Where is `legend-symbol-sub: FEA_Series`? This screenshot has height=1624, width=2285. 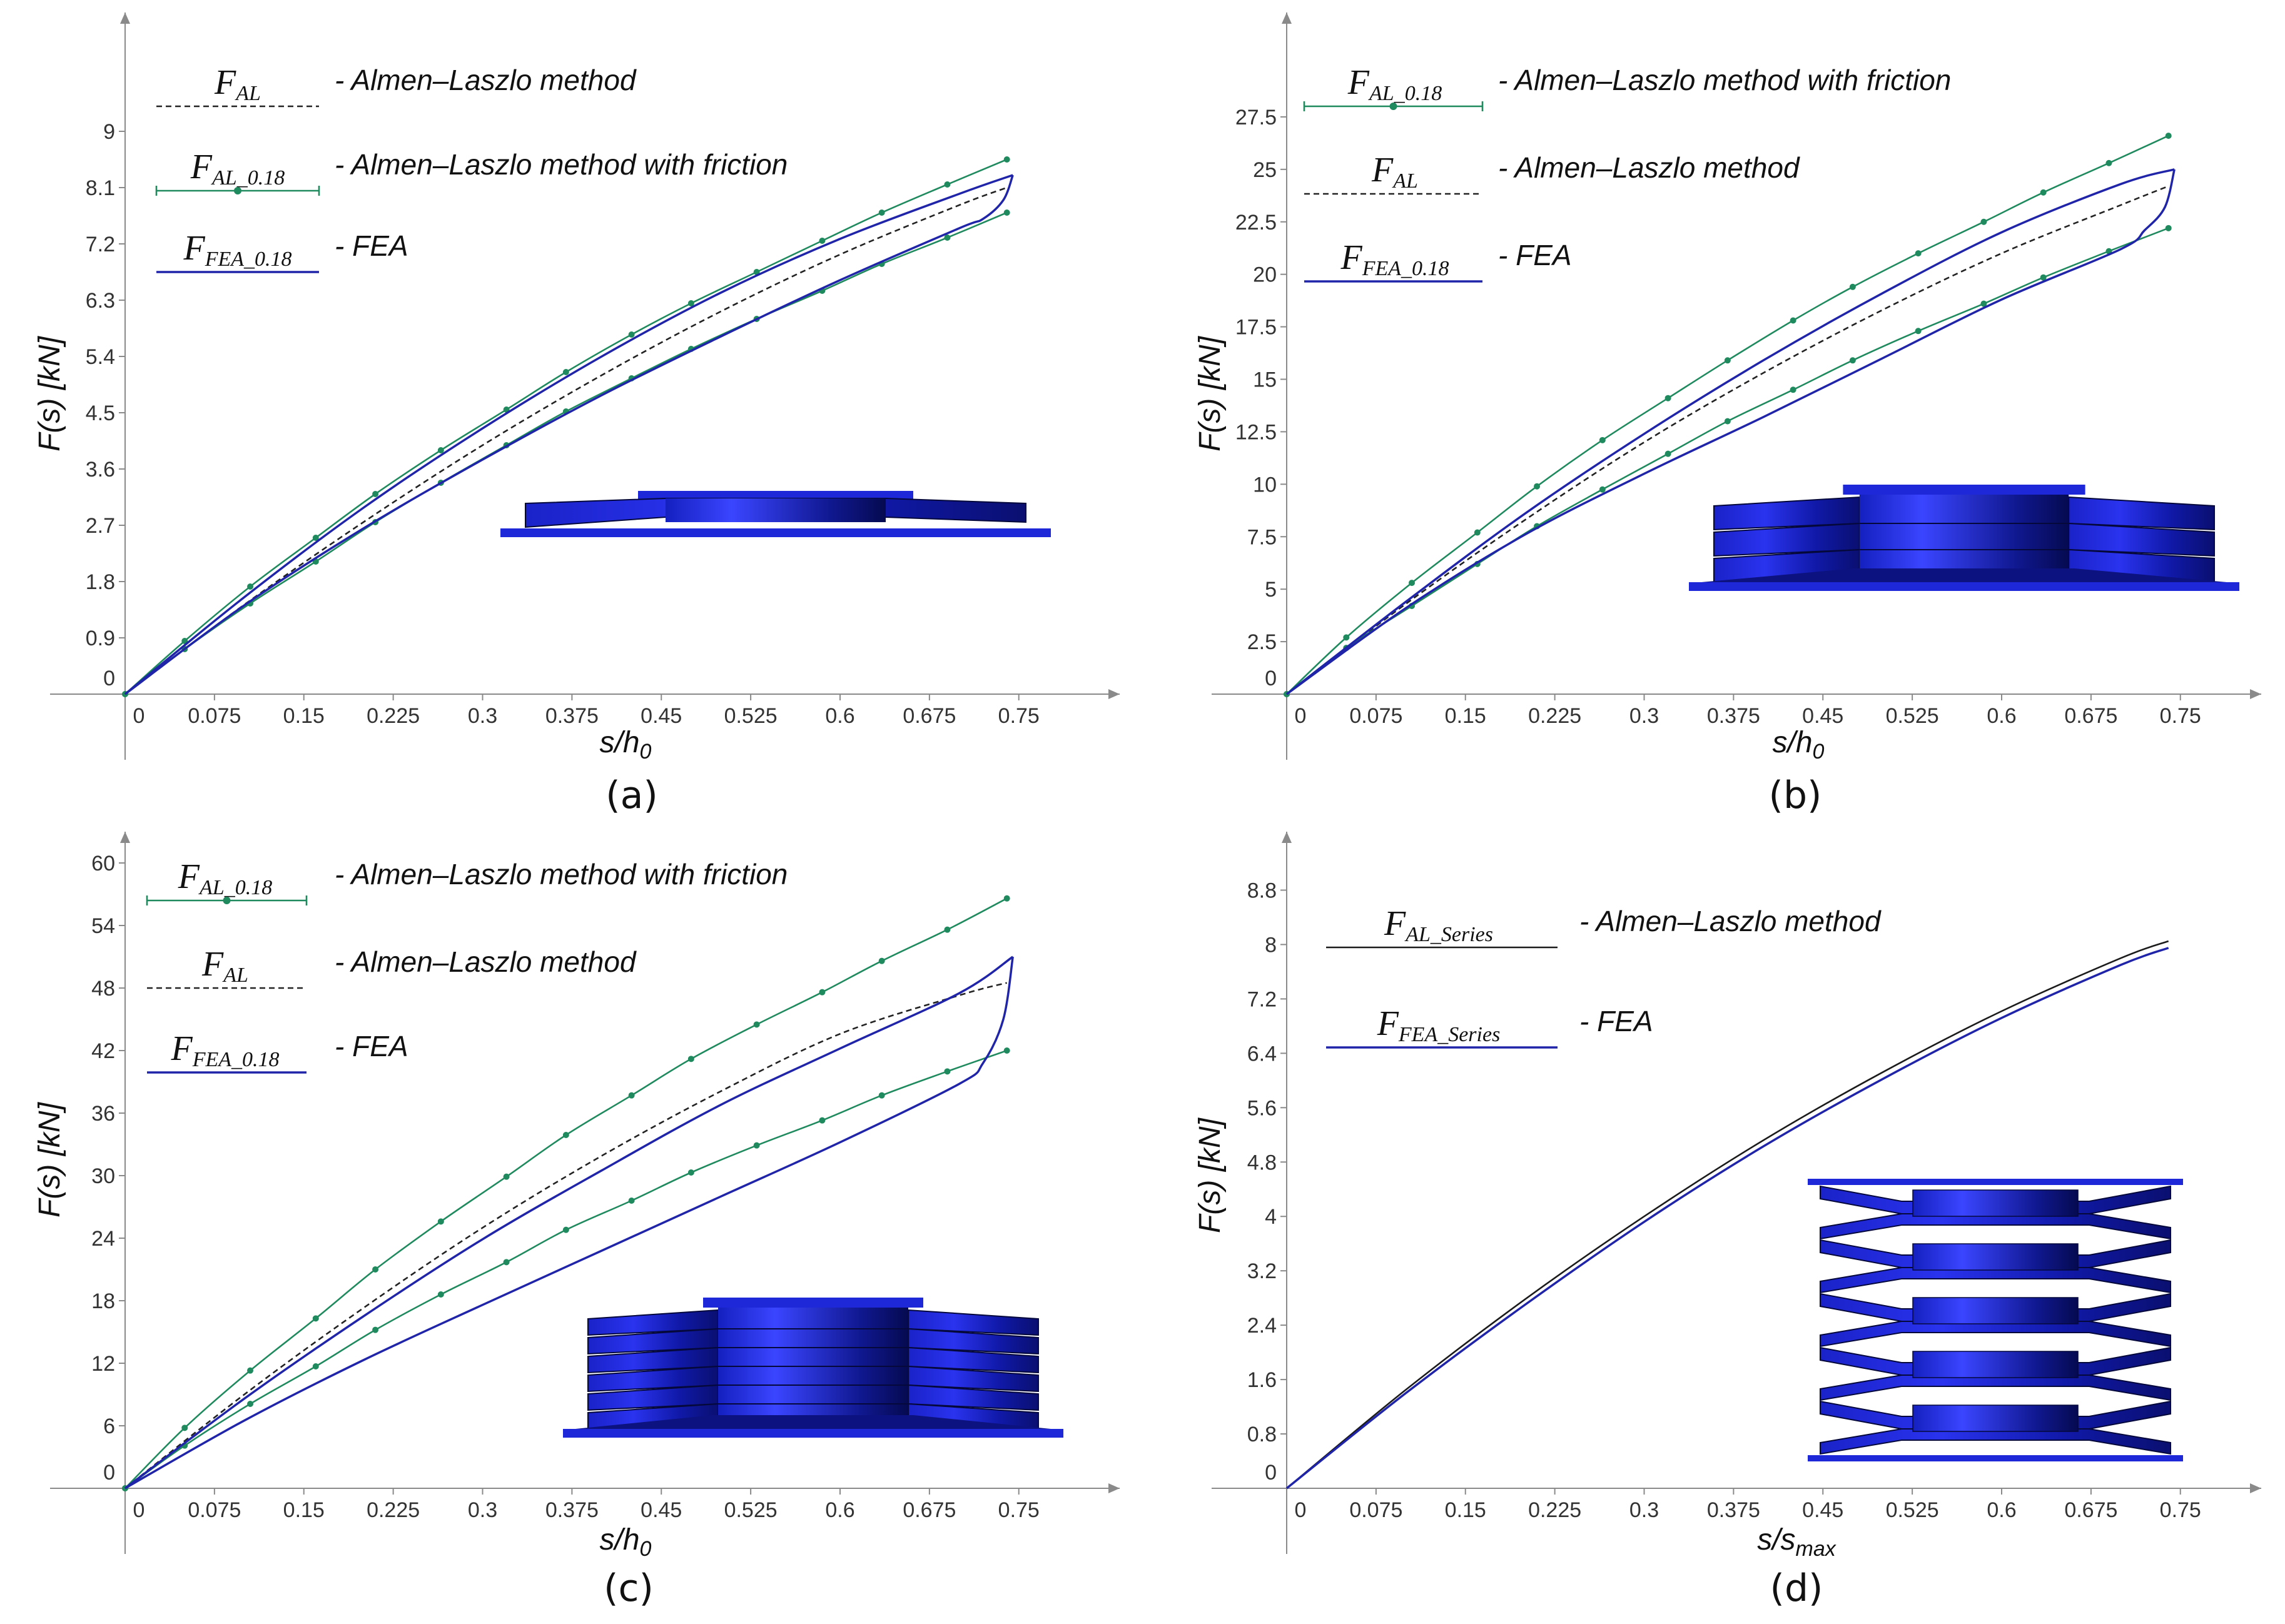
legend-symbol-sub: FEA_Series is located at coordinates (1449, 1034).